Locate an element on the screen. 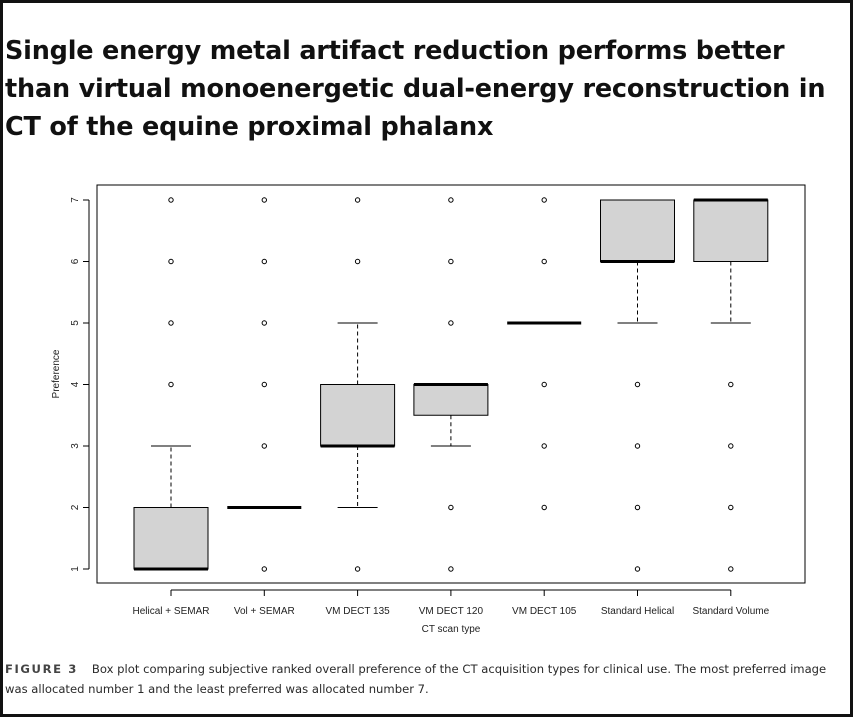  y-tick-label: 1 is located at coordinates (75, 569).